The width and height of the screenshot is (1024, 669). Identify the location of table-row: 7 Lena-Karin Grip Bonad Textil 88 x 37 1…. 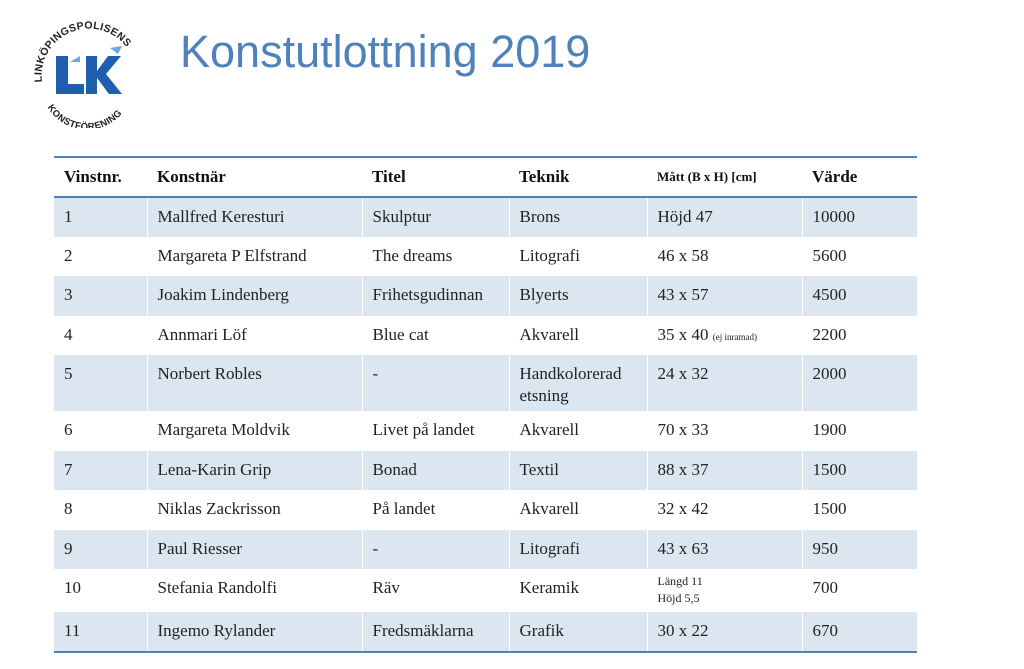
(485, 470).